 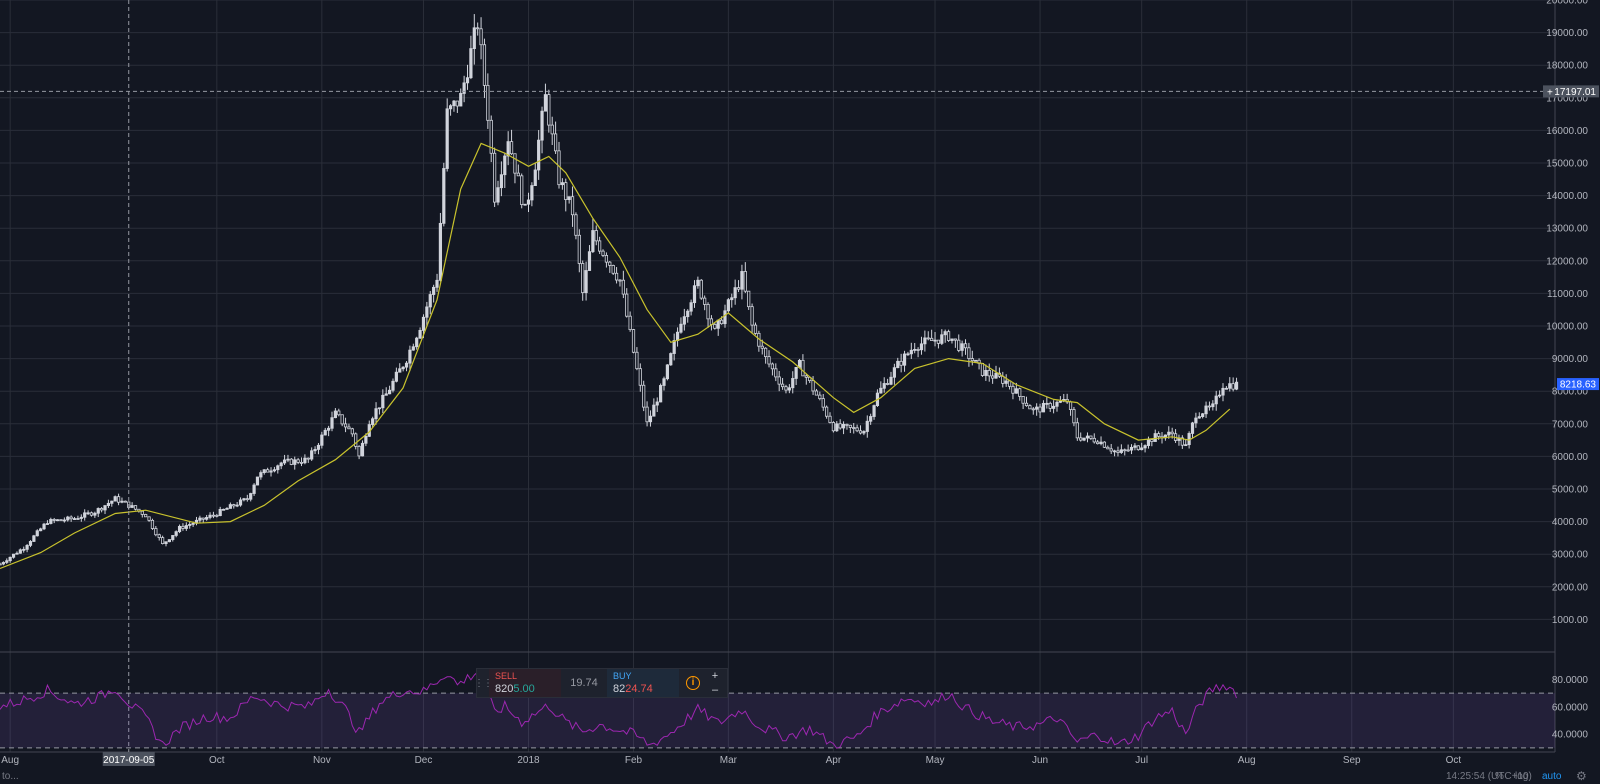 What do you see at coordinates (693, 683) in the screenshot?
I see `info-icon: i` at bounding box center [693, 683].